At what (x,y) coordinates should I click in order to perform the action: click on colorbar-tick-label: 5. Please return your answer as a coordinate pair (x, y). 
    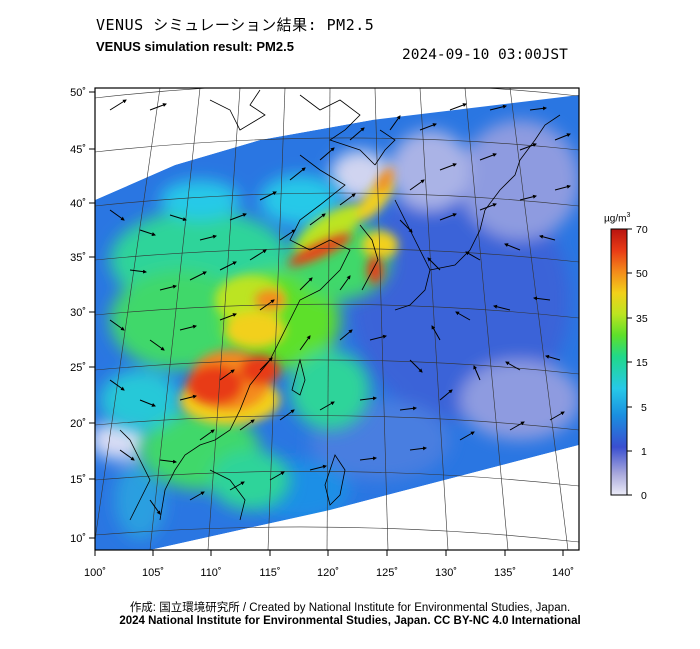
    Looking at the image, I should click on (644, 408).